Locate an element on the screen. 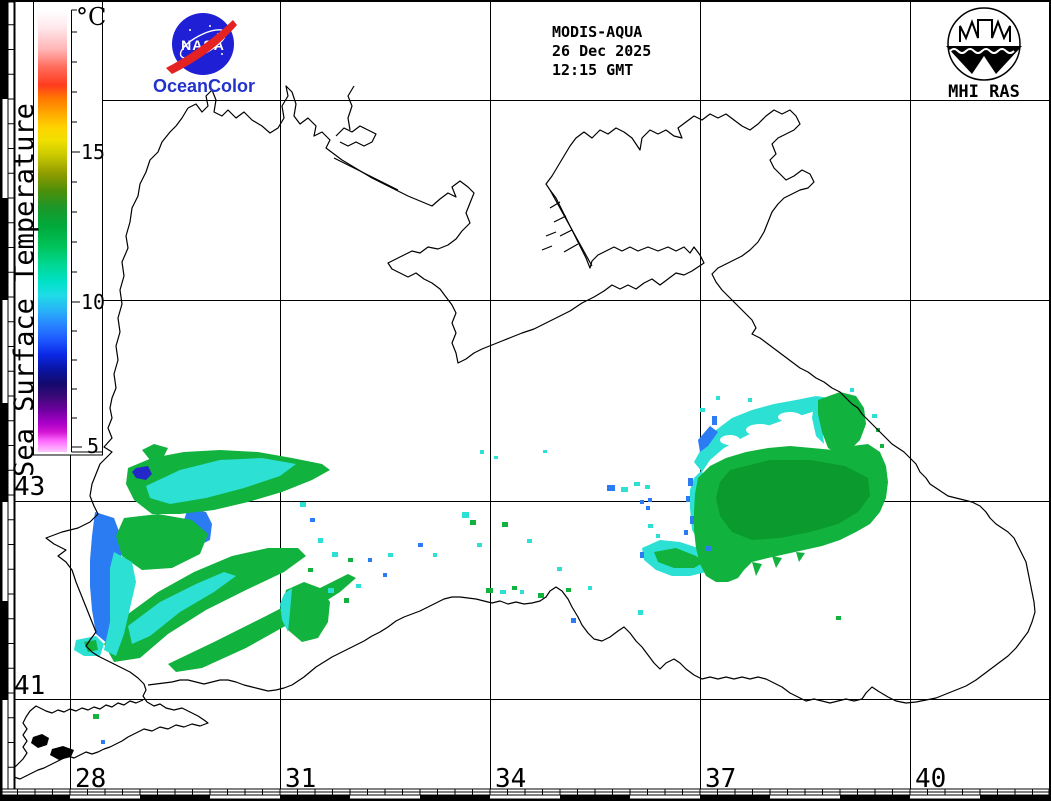 The height and width of the screenshot is (801, 1051). lon-label-40: 40 is located at coordinates (930, 779).